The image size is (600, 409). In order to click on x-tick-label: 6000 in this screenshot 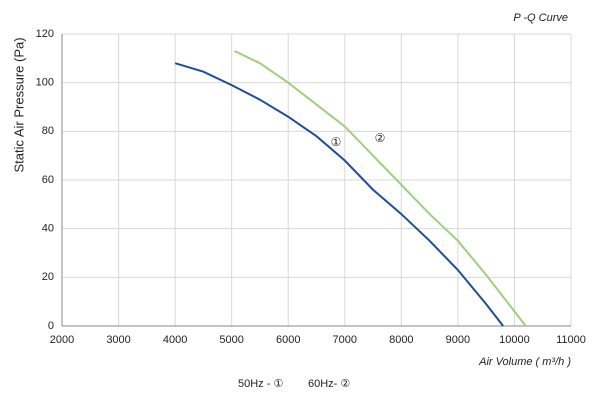, I will do `click(288, 340)`.